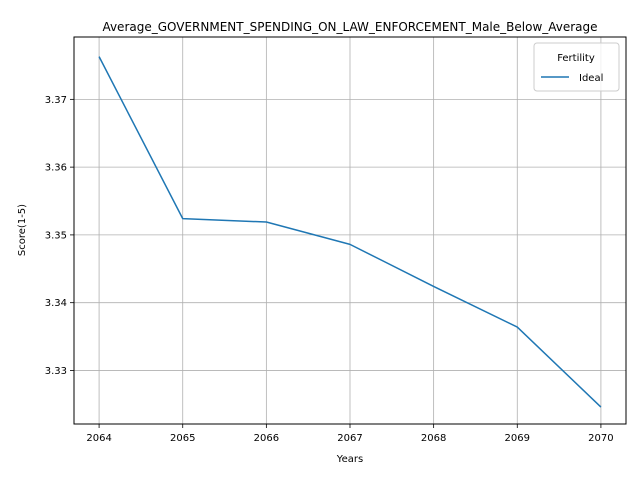 The width and height of the screenshot is (640, 480). I want to click on x-axis-ticks: 2064 2065 2066 2067 2068 2069 2070, so click(350, 434).